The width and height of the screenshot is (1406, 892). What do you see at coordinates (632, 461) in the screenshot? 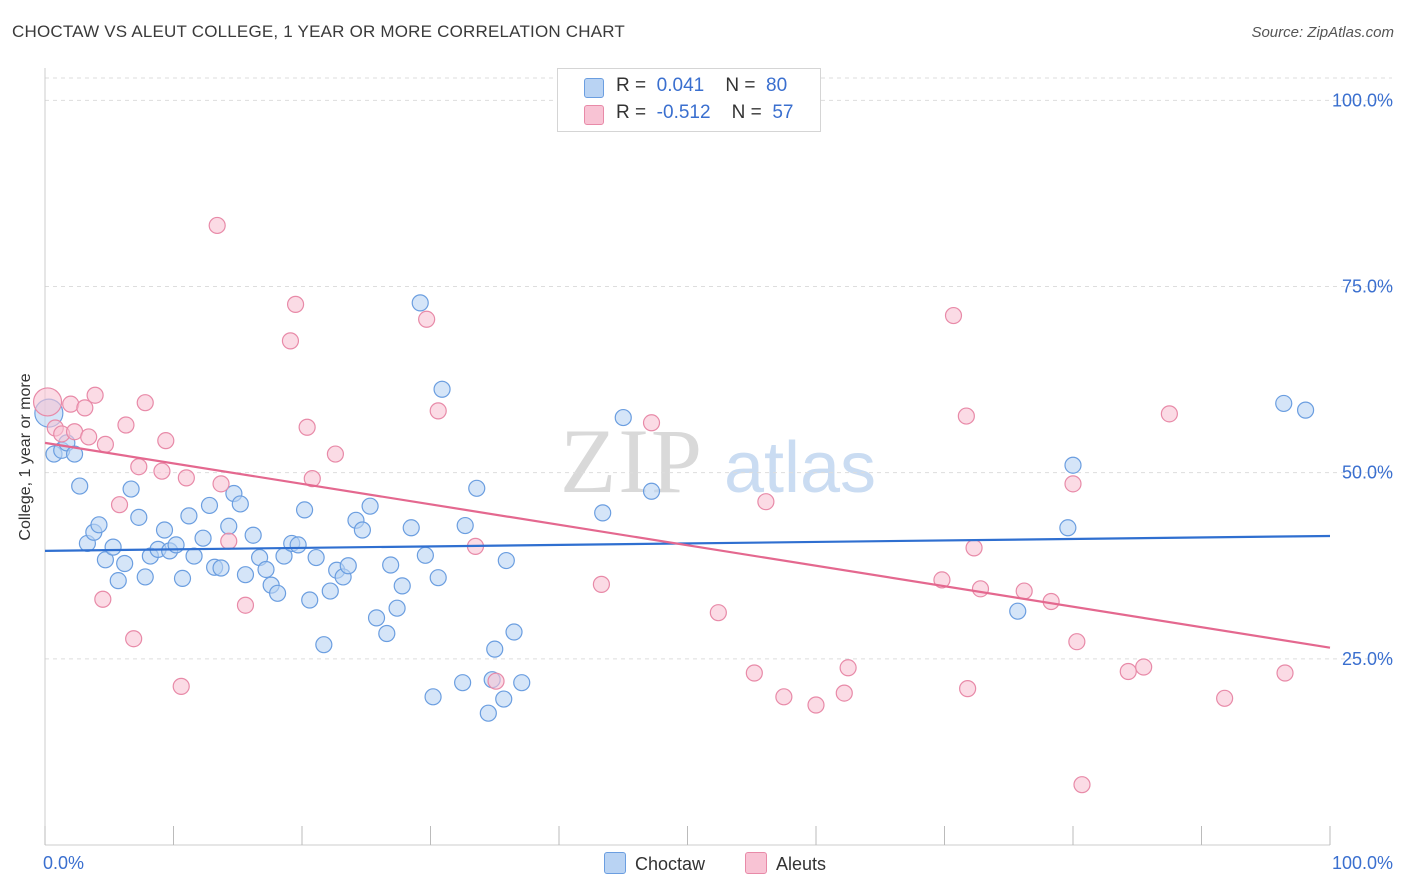
I see `watermark-zip: ZIP` at bounding box center [632, 461].